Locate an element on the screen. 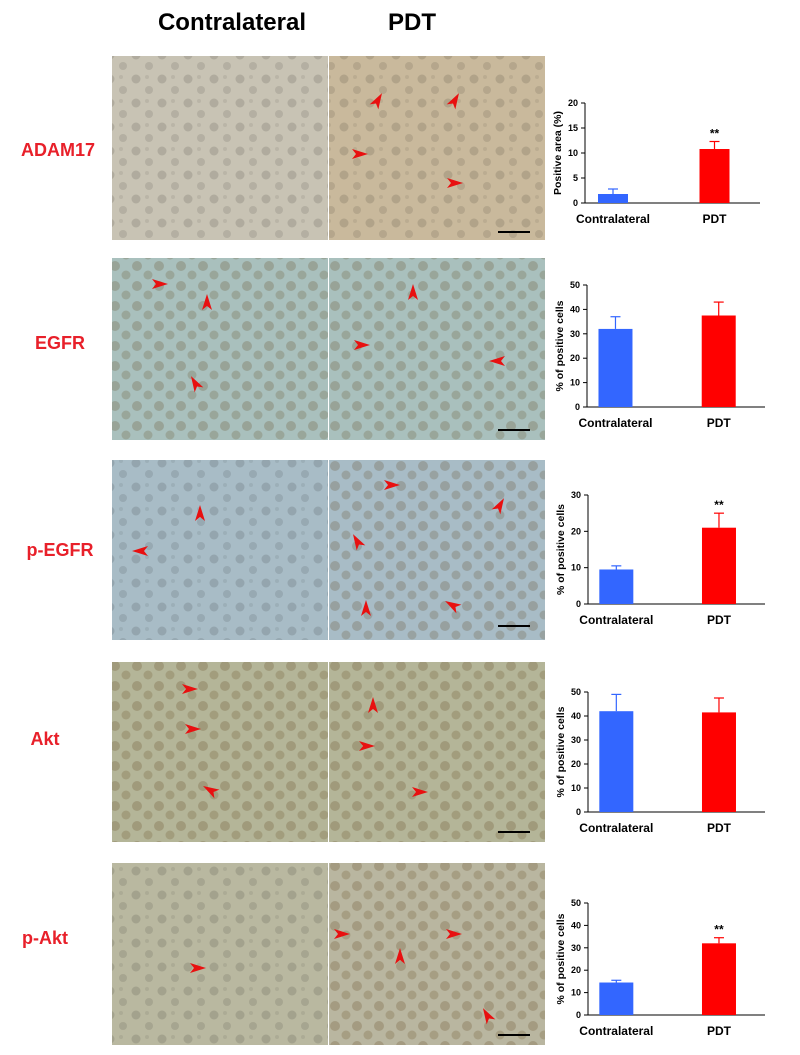 The height and width of the screenshot is (1055, 800). row-label: p-Akt is located at coordinates (45, 938).